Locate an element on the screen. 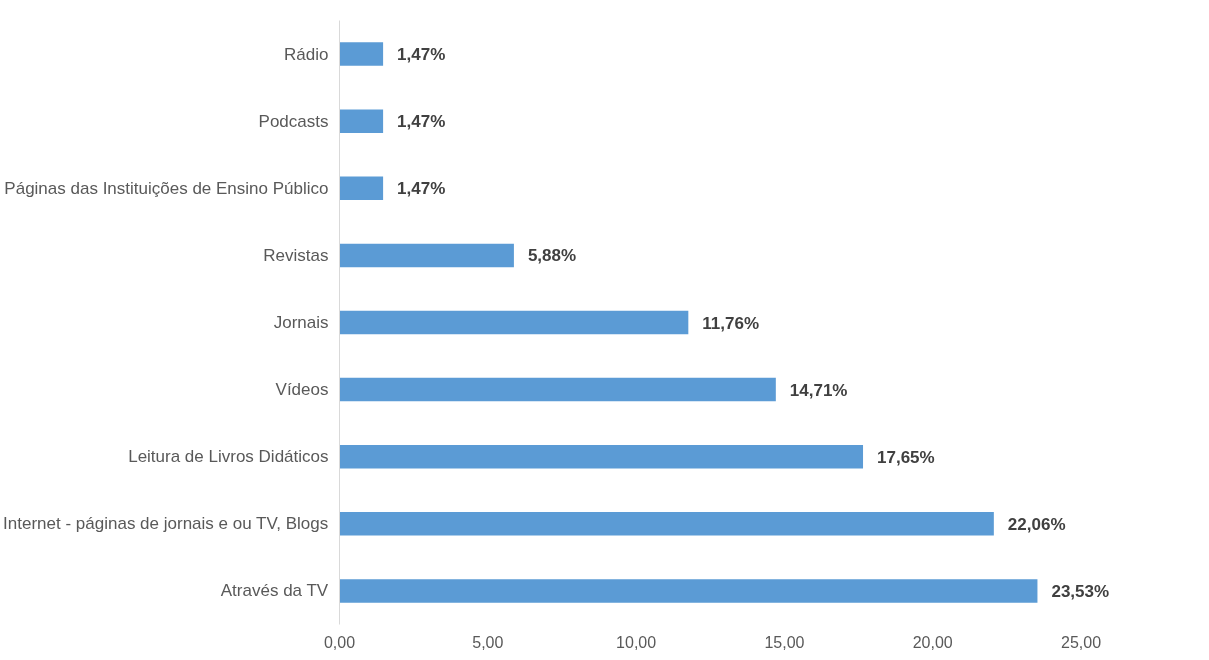 The height and width of the screenshot is (660, 1209). y-tick-label: Através da TV is located at coordinates (274, 591).